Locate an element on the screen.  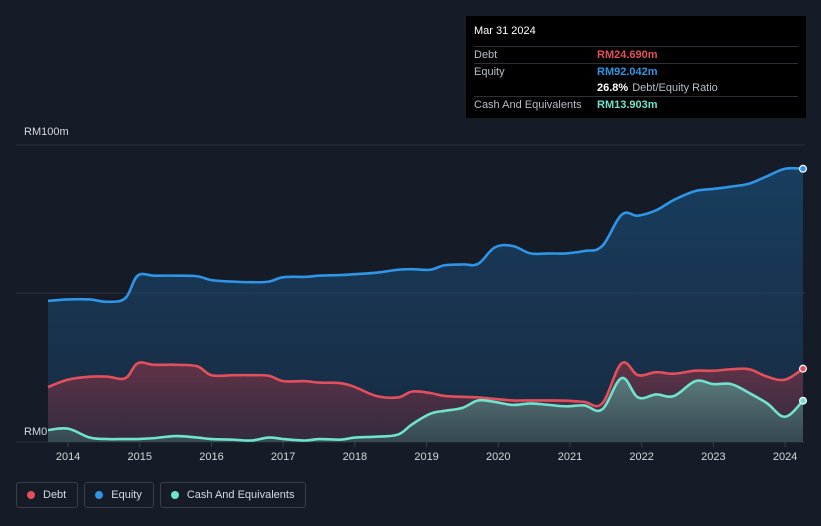
x-tick-label-2022: 2022 is located at coordinates (641, 457).